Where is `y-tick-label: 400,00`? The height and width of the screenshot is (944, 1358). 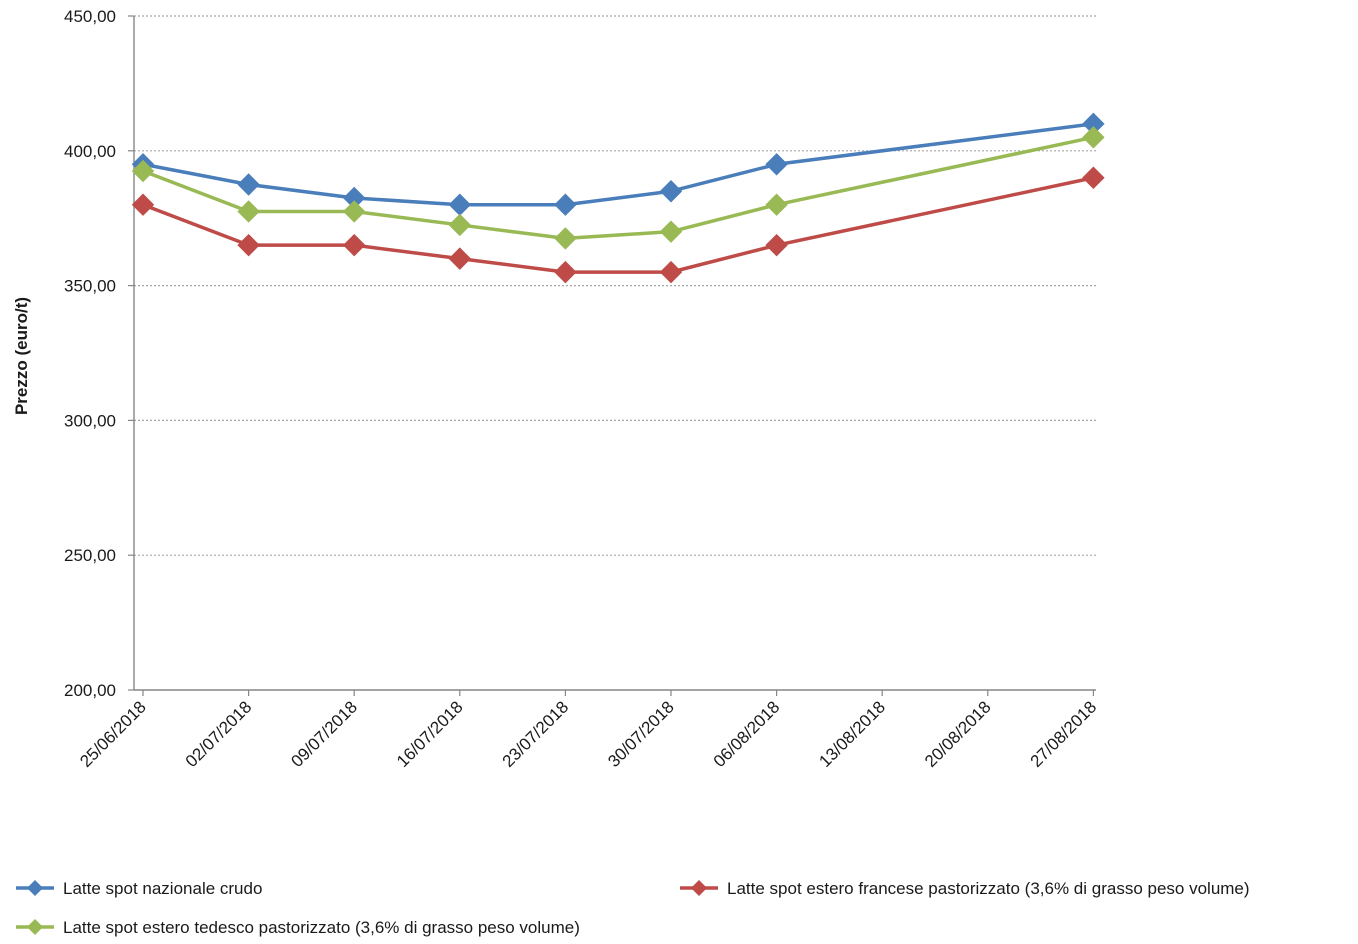
y-tick-label: 400,00 is located at coordinates (90, 151).